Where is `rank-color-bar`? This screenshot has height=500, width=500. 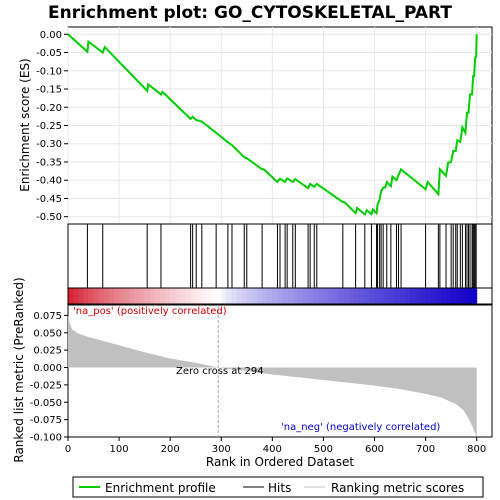 rank-color-bar is located at coordinates (280, 296).